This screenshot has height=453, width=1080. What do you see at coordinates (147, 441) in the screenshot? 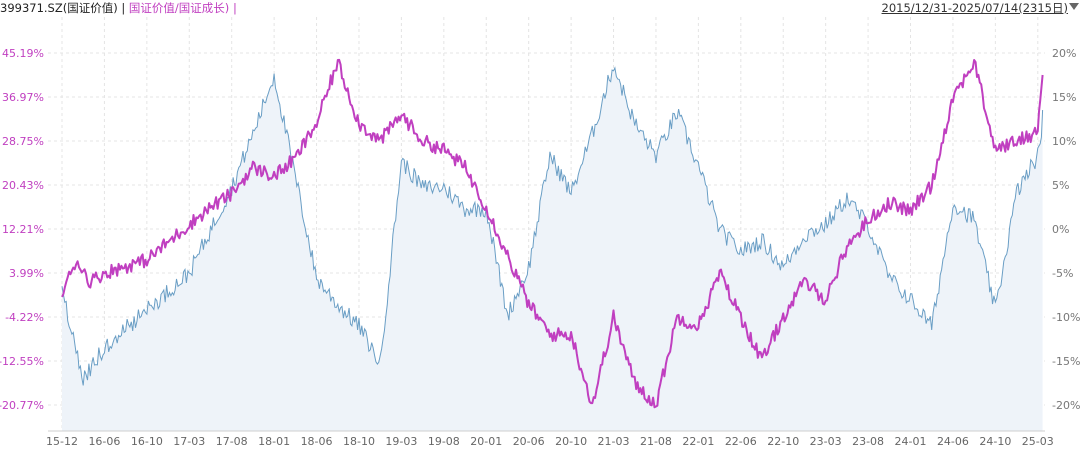
I see `x-axis-tick-label: 16-10` at bounding box center [147, 441].